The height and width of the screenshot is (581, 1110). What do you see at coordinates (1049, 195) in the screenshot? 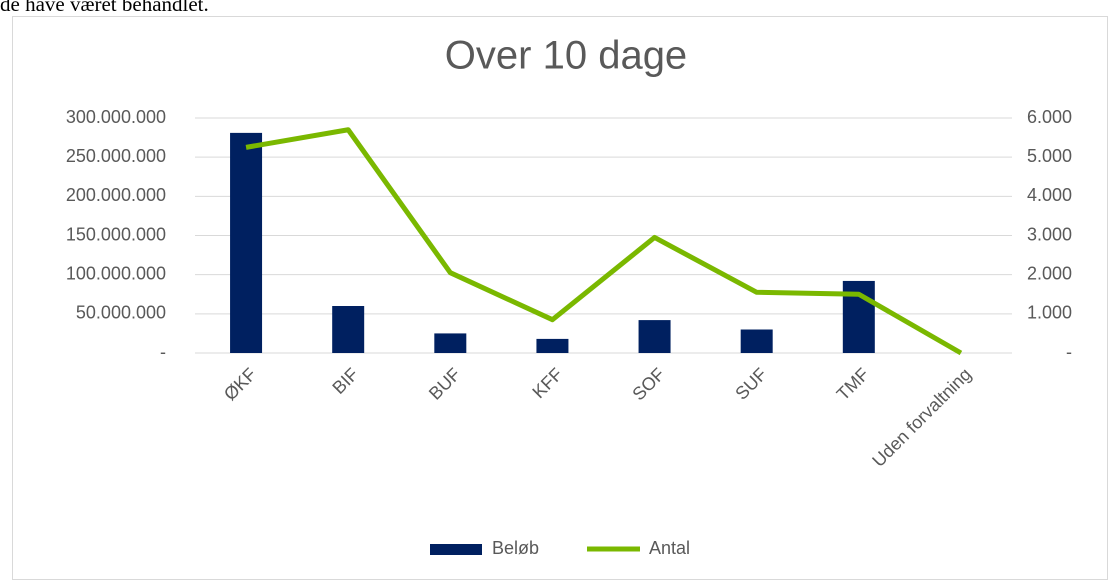
I see `y2-tick-label: 4.000` at bounding box center [1049, 195].